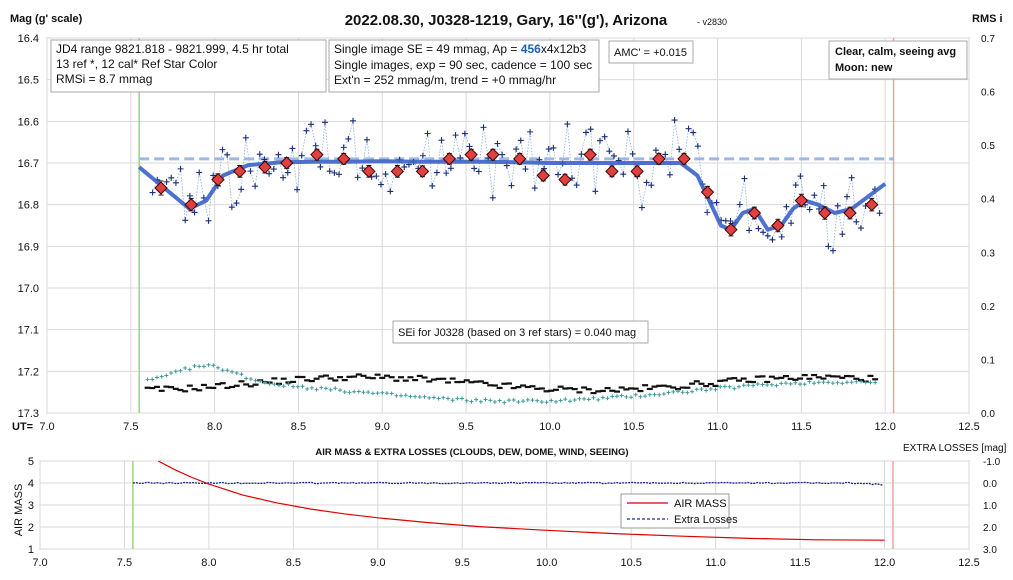 The height and width of the screenshot is (580, 1013). Describe the element at coordinates (521, 500) in the screenshot. I see `air-mass-line` at that location.